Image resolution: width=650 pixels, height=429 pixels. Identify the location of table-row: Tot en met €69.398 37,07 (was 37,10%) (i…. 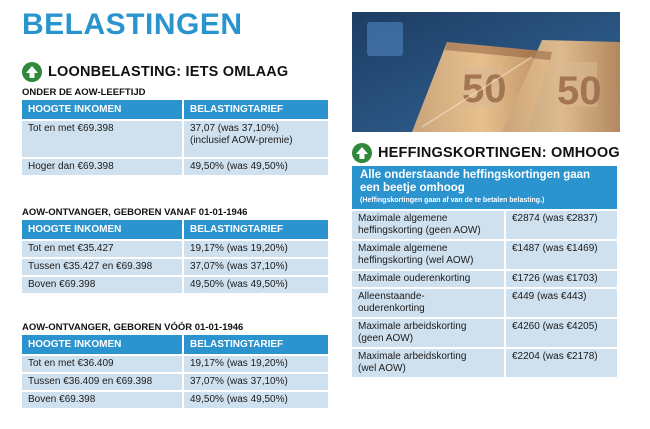
(175, 139).